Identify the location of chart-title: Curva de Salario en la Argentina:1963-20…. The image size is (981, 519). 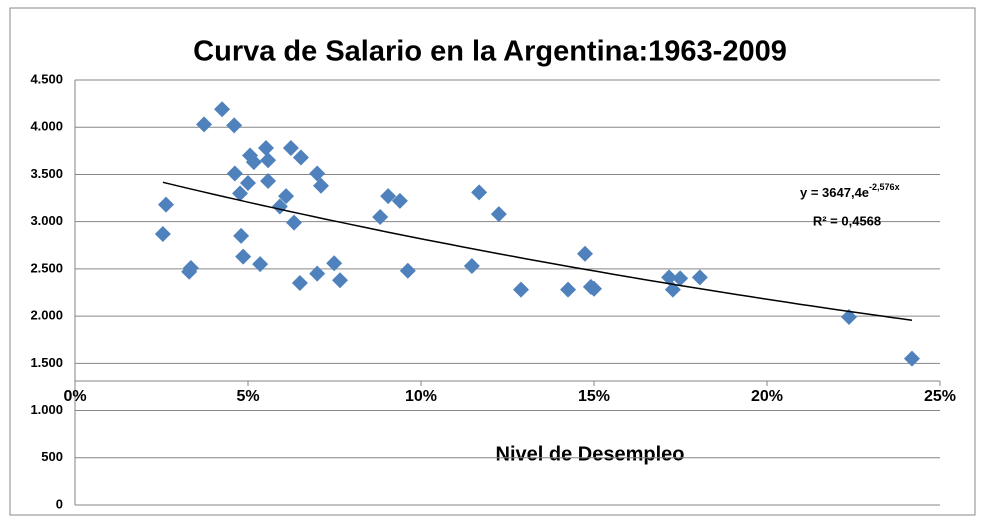
(490, 52).